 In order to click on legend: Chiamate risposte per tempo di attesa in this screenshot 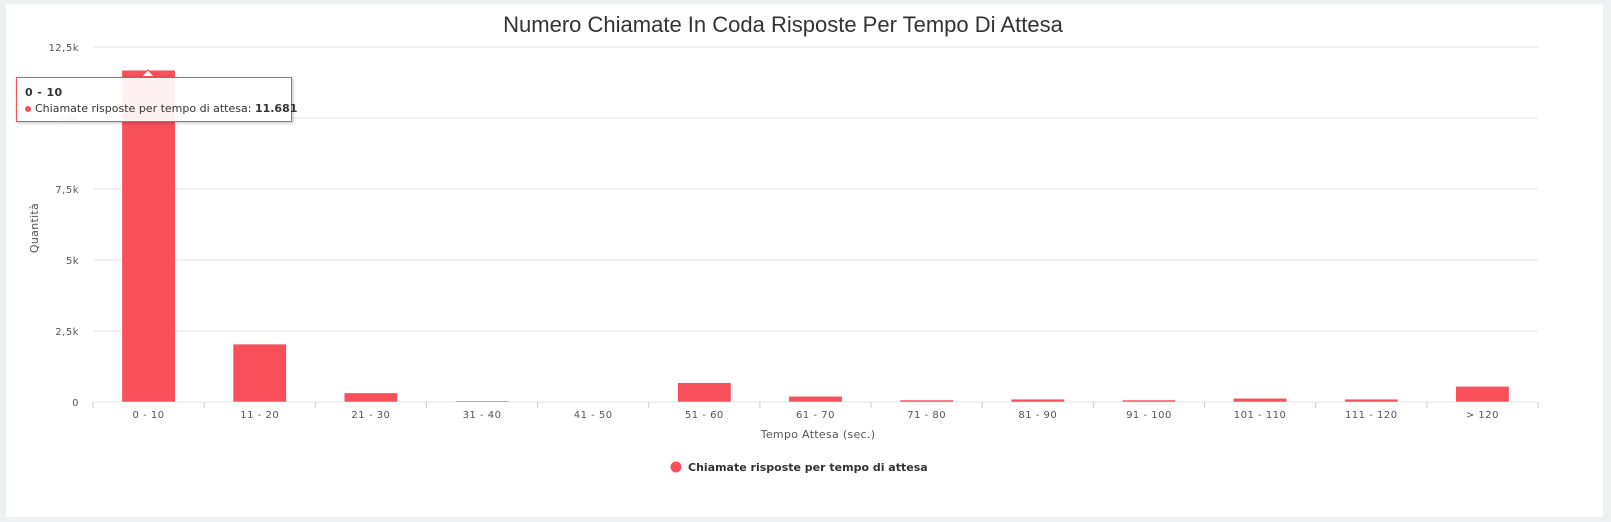, I will do `click(799, 467)`.